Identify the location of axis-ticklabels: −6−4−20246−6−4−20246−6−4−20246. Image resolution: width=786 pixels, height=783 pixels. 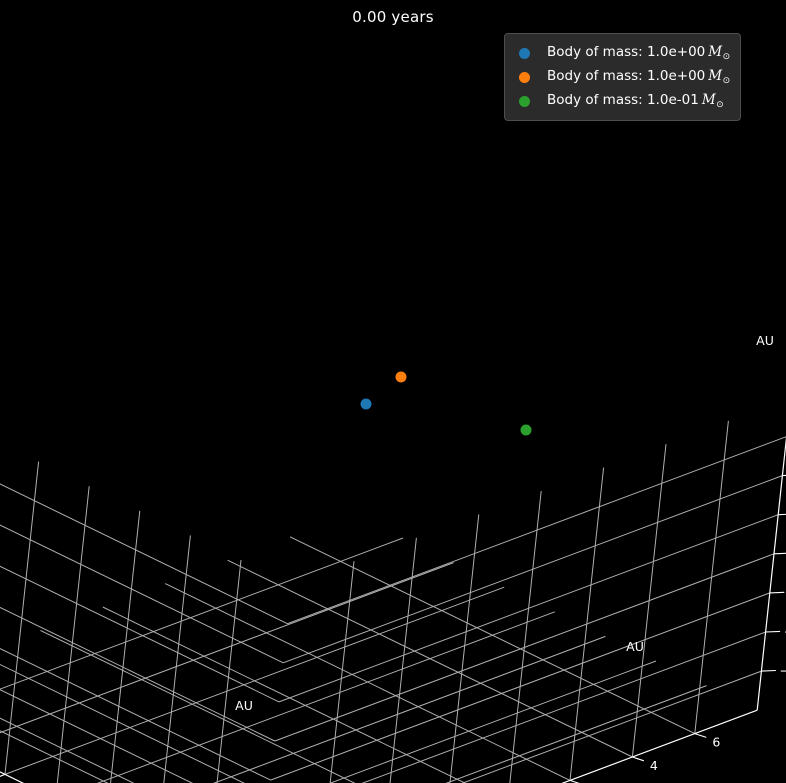
(687, 703).